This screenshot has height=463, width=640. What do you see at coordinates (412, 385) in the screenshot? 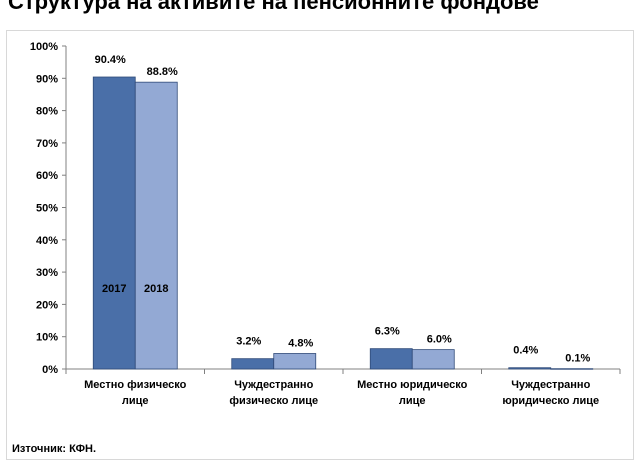
I see `x-category-label: Местно юридическо` at bounding box center [412, 385].